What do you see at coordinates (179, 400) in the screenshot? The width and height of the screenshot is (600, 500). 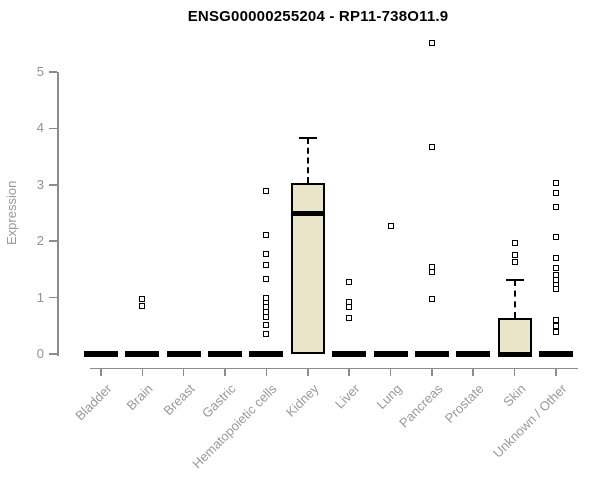 I see `x-tick-label-breast: Breast` at bounding box center [179, 400].